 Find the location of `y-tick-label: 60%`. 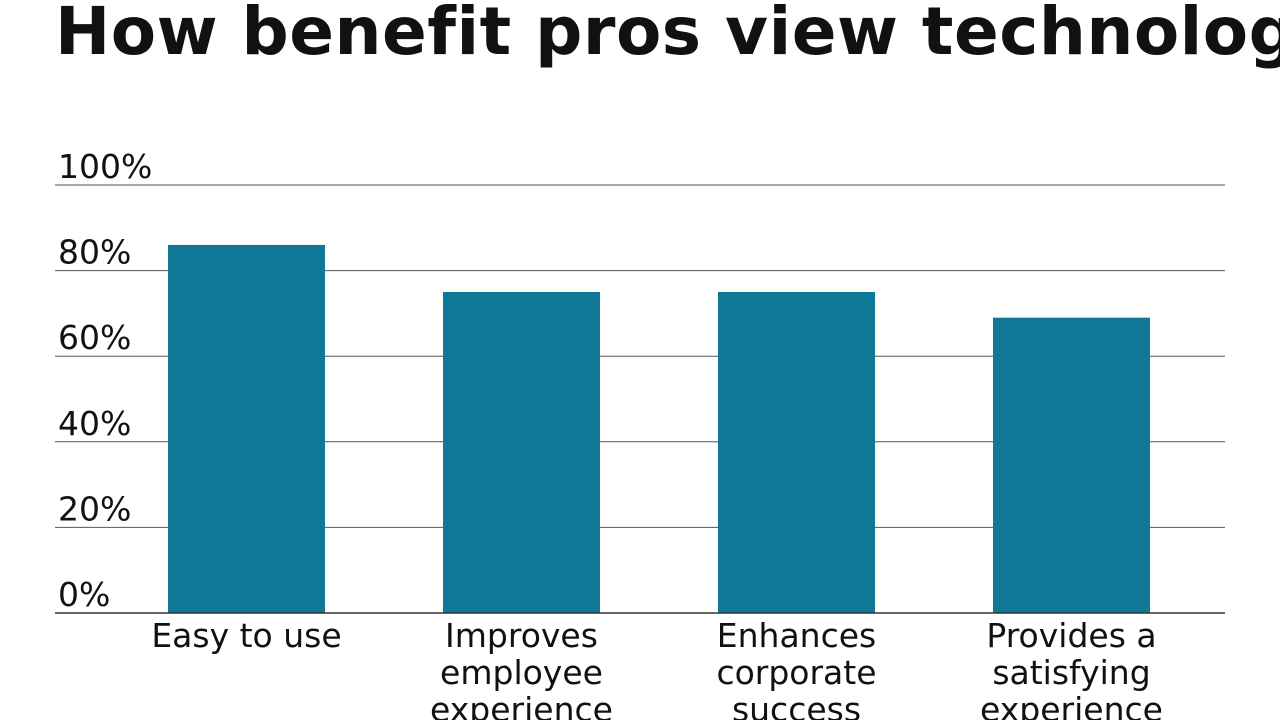

y-tick-label: 60% is located at coordinates (94, 337).